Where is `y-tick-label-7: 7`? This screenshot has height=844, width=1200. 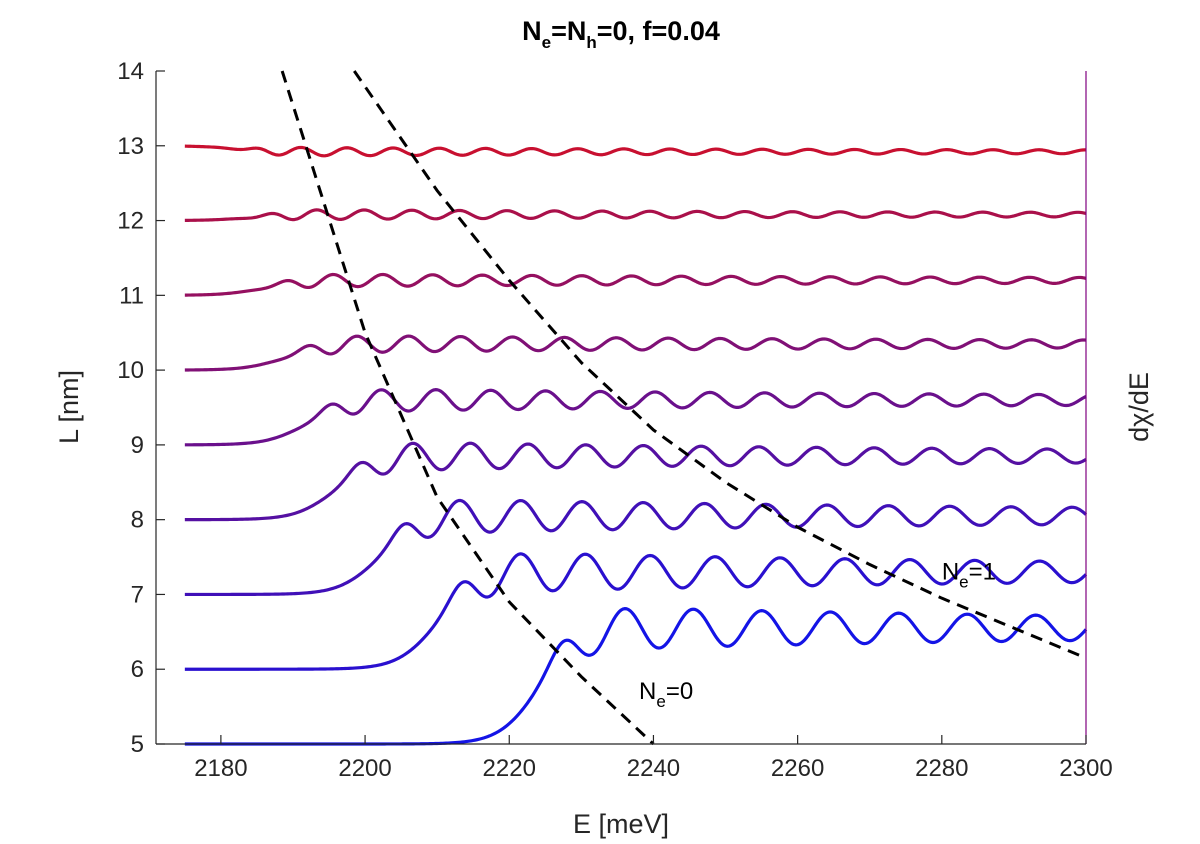
y-tick-label-7: 7 is located at coordinates (137, 594).